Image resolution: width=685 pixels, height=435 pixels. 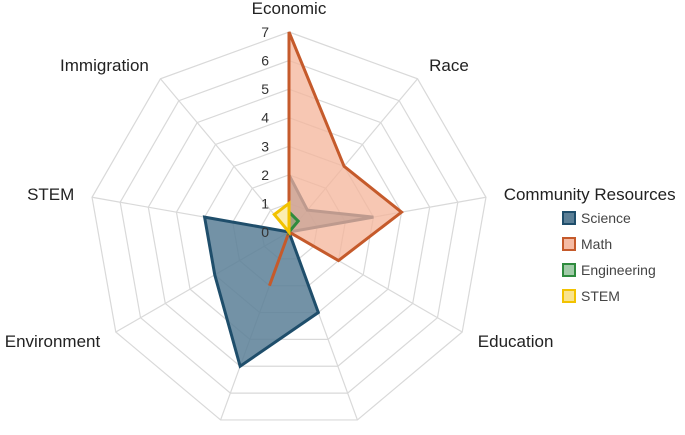 What do you see at coordinates (289, 9) in the screenshot?
I see `category-label-economic: Economic` at bounding box center [289, 9].